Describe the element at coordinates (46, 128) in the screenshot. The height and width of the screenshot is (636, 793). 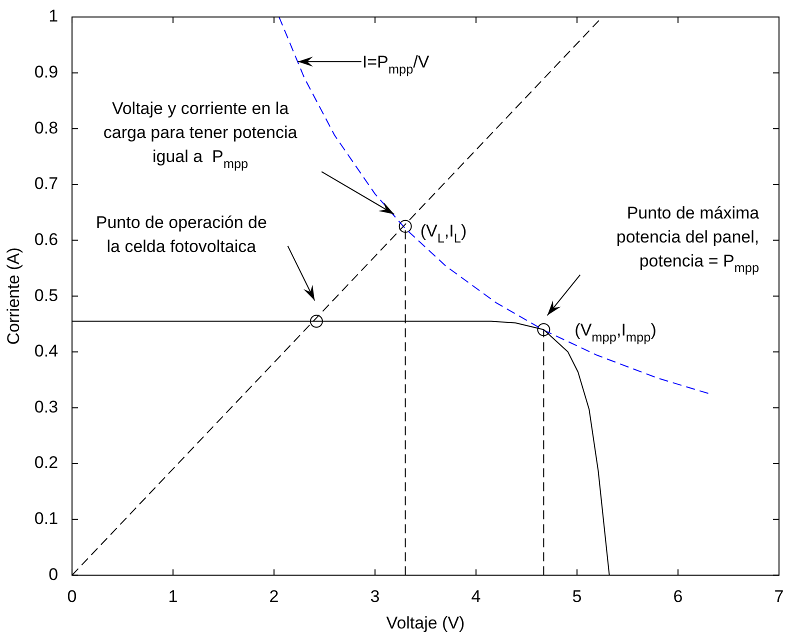
I see `y-tick-label: 0.8` at that location.